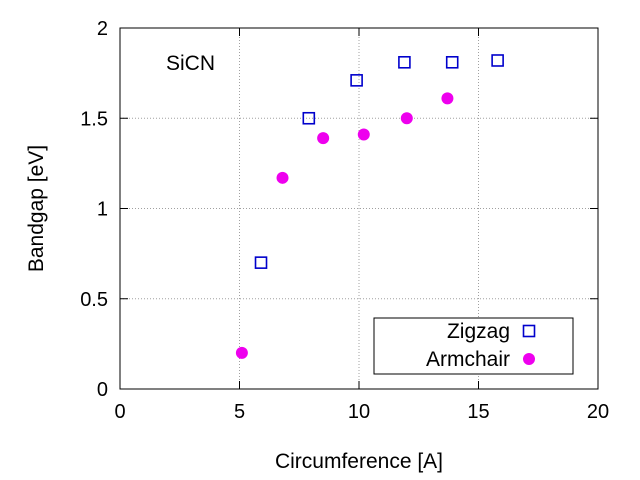 This screenshot has width=640, height=480. What do you see at coordinates (190, 63) in the screenshot?
I see `chart-annotation: SiCN` at bounding box center [190, 63].